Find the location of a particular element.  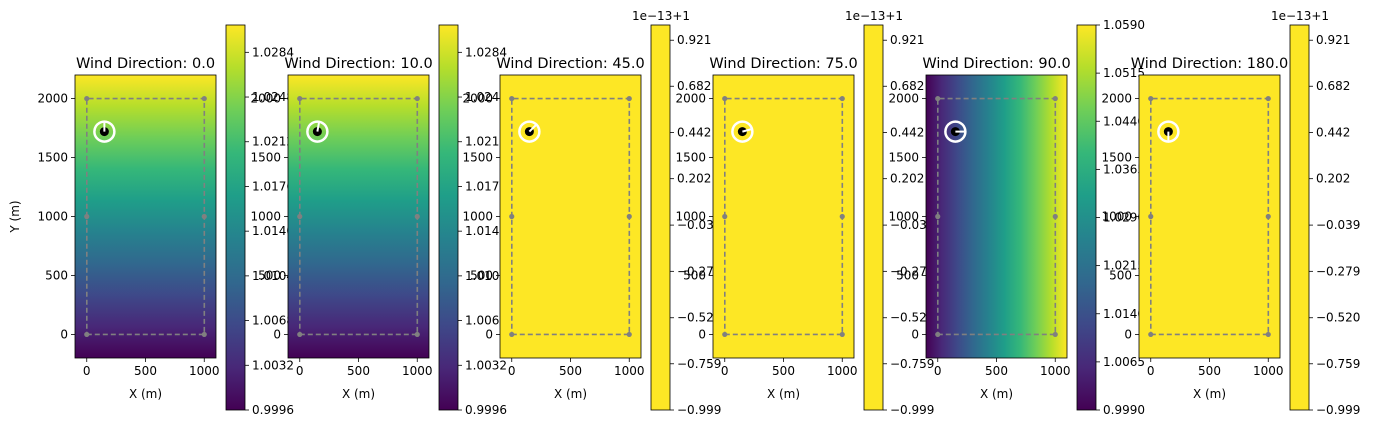

colorbar-tick-label: 0.9990 is located at coordinates (1124, 410).